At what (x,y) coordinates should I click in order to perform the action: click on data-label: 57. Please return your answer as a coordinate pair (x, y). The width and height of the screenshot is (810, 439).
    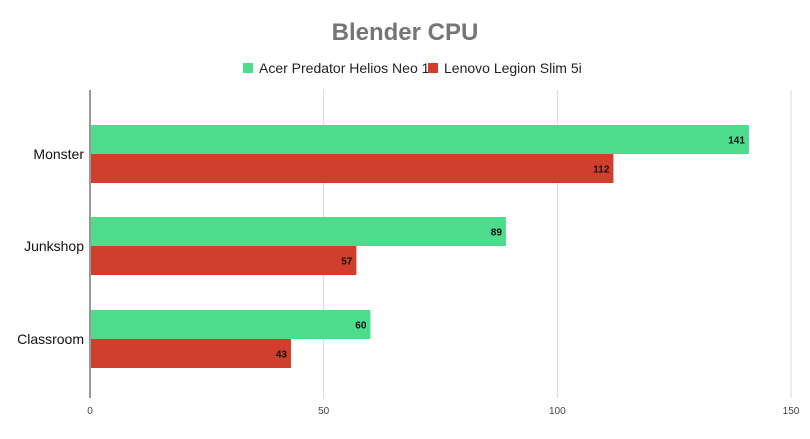
    Looking at the image, I should click on (347, 262).